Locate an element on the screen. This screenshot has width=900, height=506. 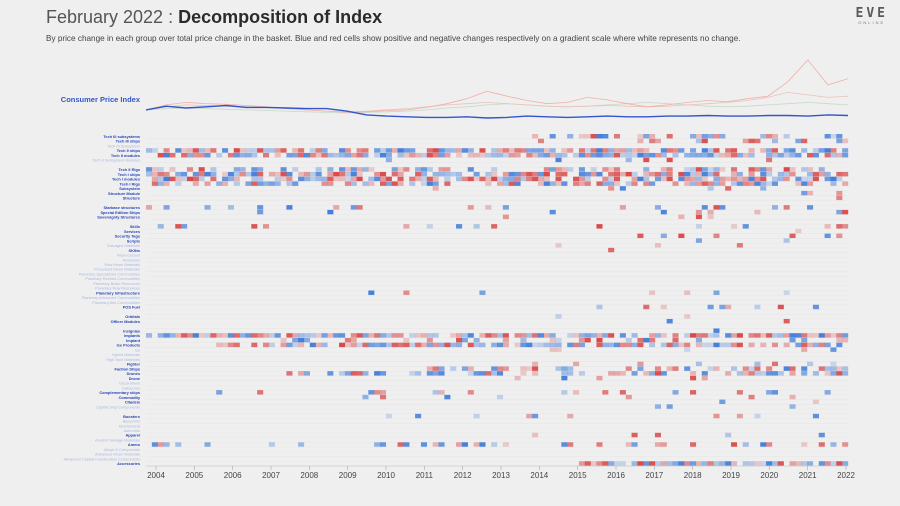
row-label: Tech III subsystems is located at coordinates (121, 136).